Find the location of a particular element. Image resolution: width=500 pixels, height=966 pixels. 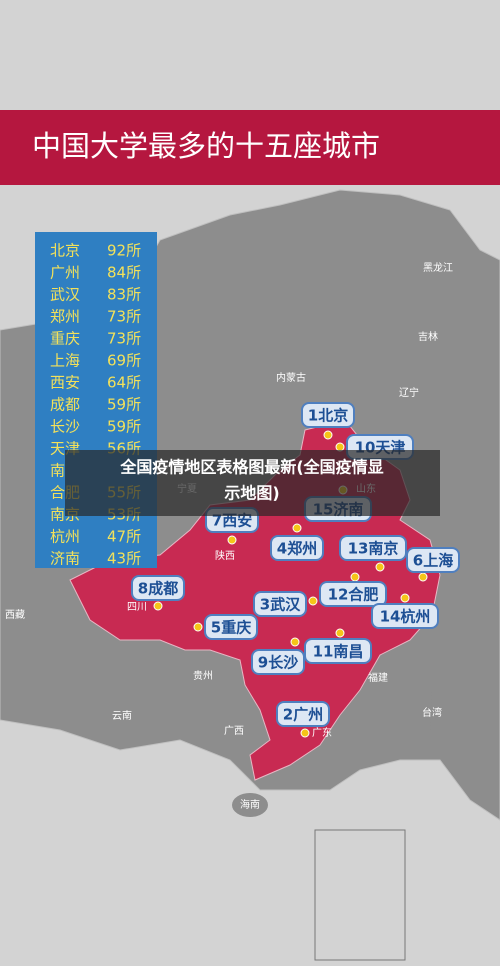

pin-label: 11南昌 is located at coordinates (338, 652).